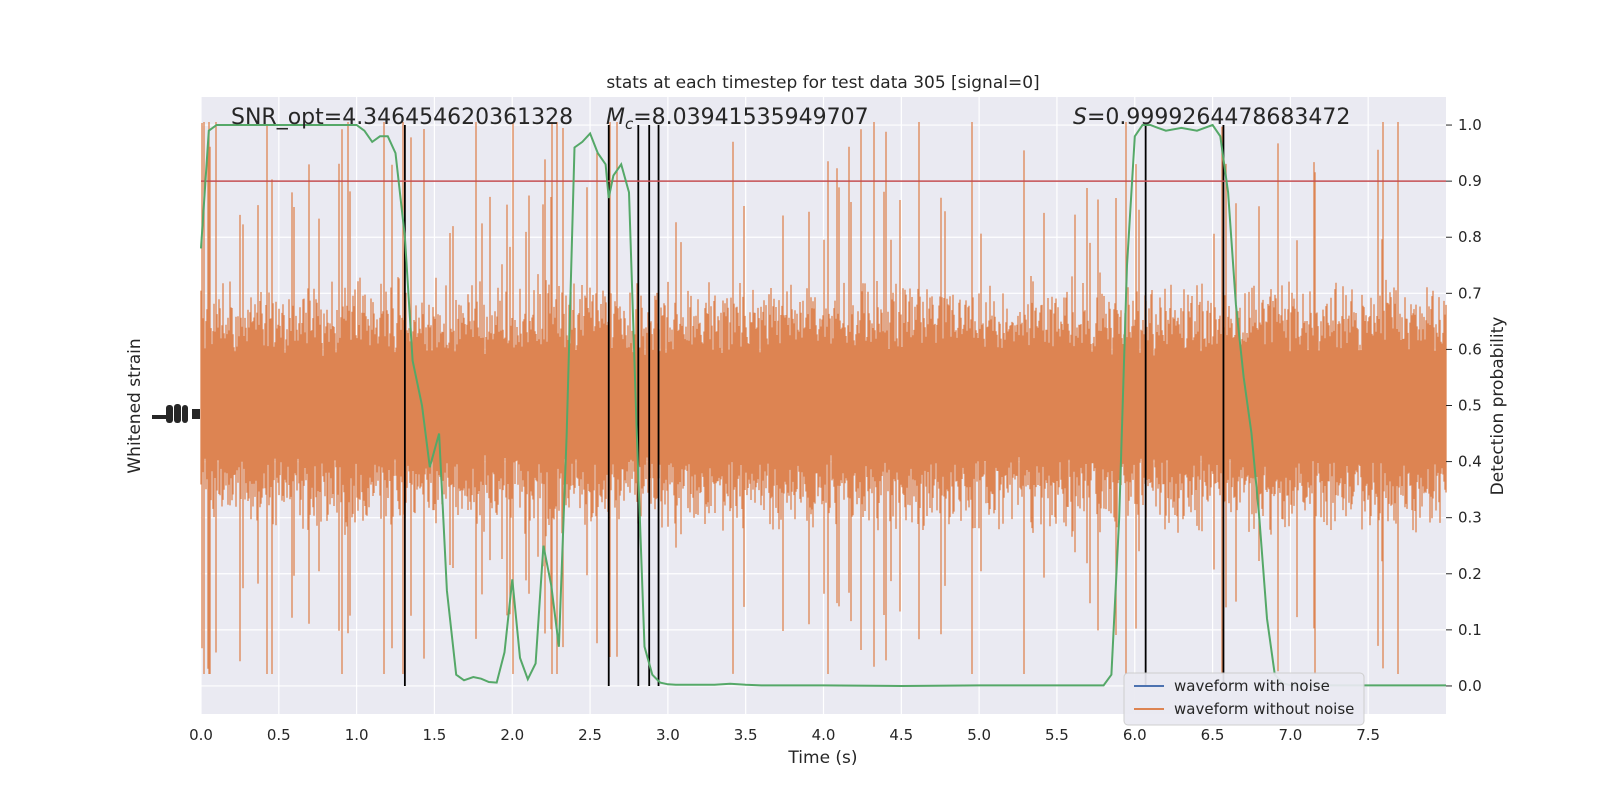 Image resolution: width=1600 pixels, height=800 pixels. What do you see at coordinates (1213, 735) in the screenshot?
I see `x-tick-label: 6.5` at bounding box center [1213, 735].